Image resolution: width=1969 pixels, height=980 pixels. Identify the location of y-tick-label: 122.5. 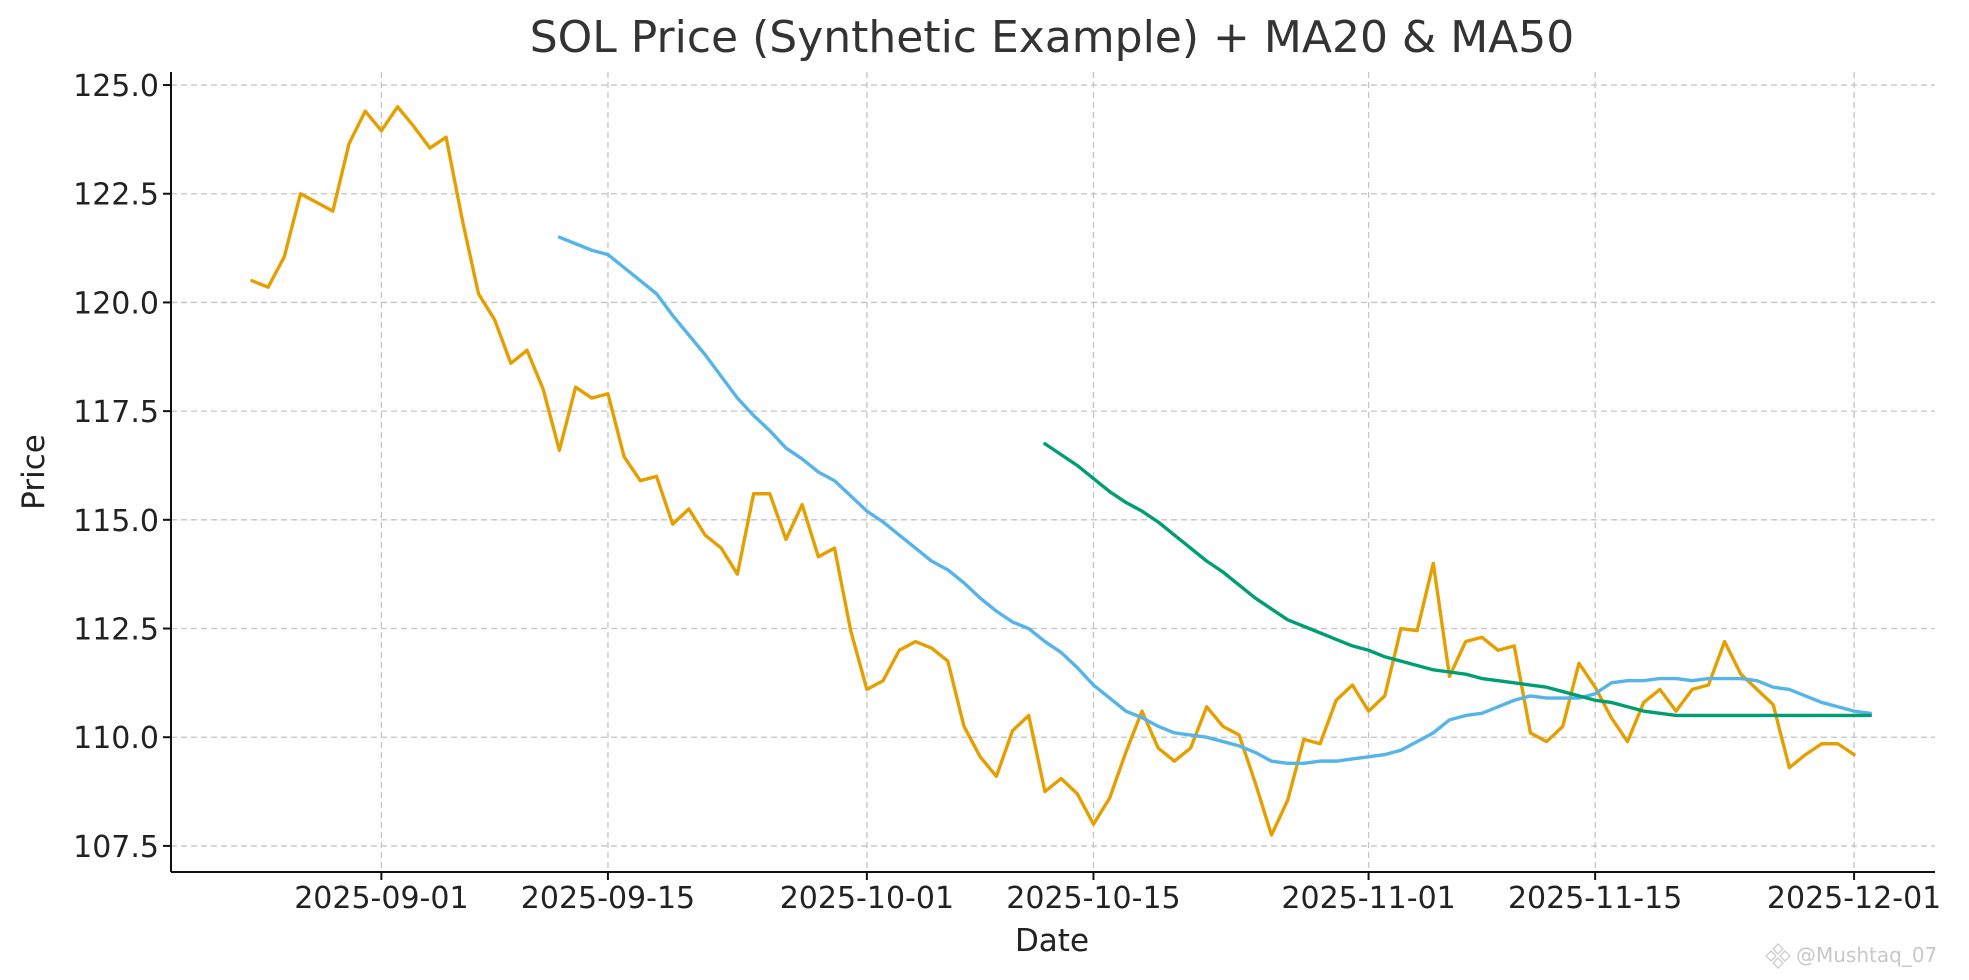
(116, 195).